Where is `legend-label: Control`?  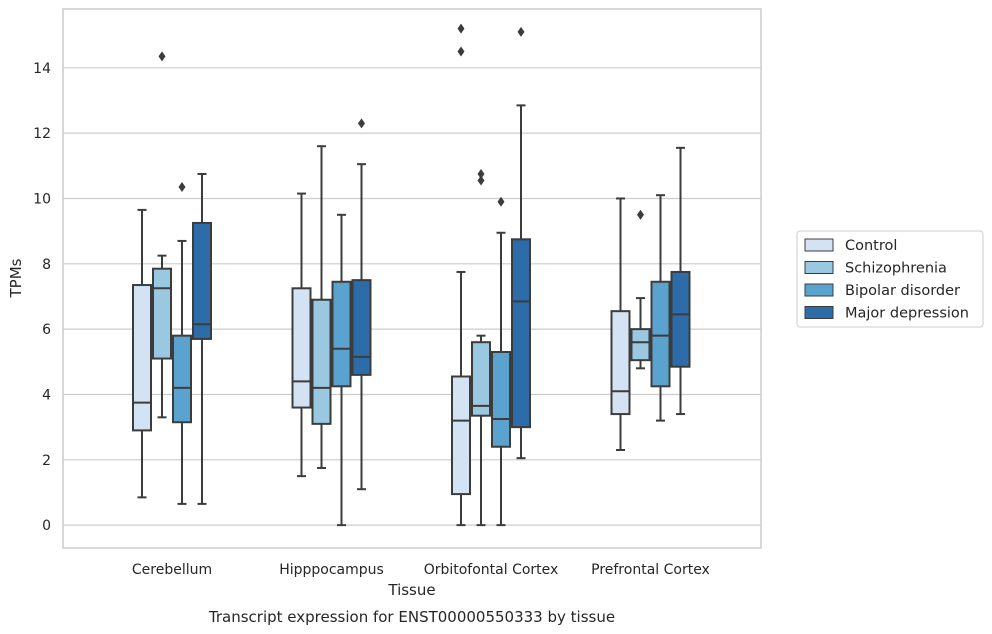
legend-label: Control is located at coordinates (871, 246).